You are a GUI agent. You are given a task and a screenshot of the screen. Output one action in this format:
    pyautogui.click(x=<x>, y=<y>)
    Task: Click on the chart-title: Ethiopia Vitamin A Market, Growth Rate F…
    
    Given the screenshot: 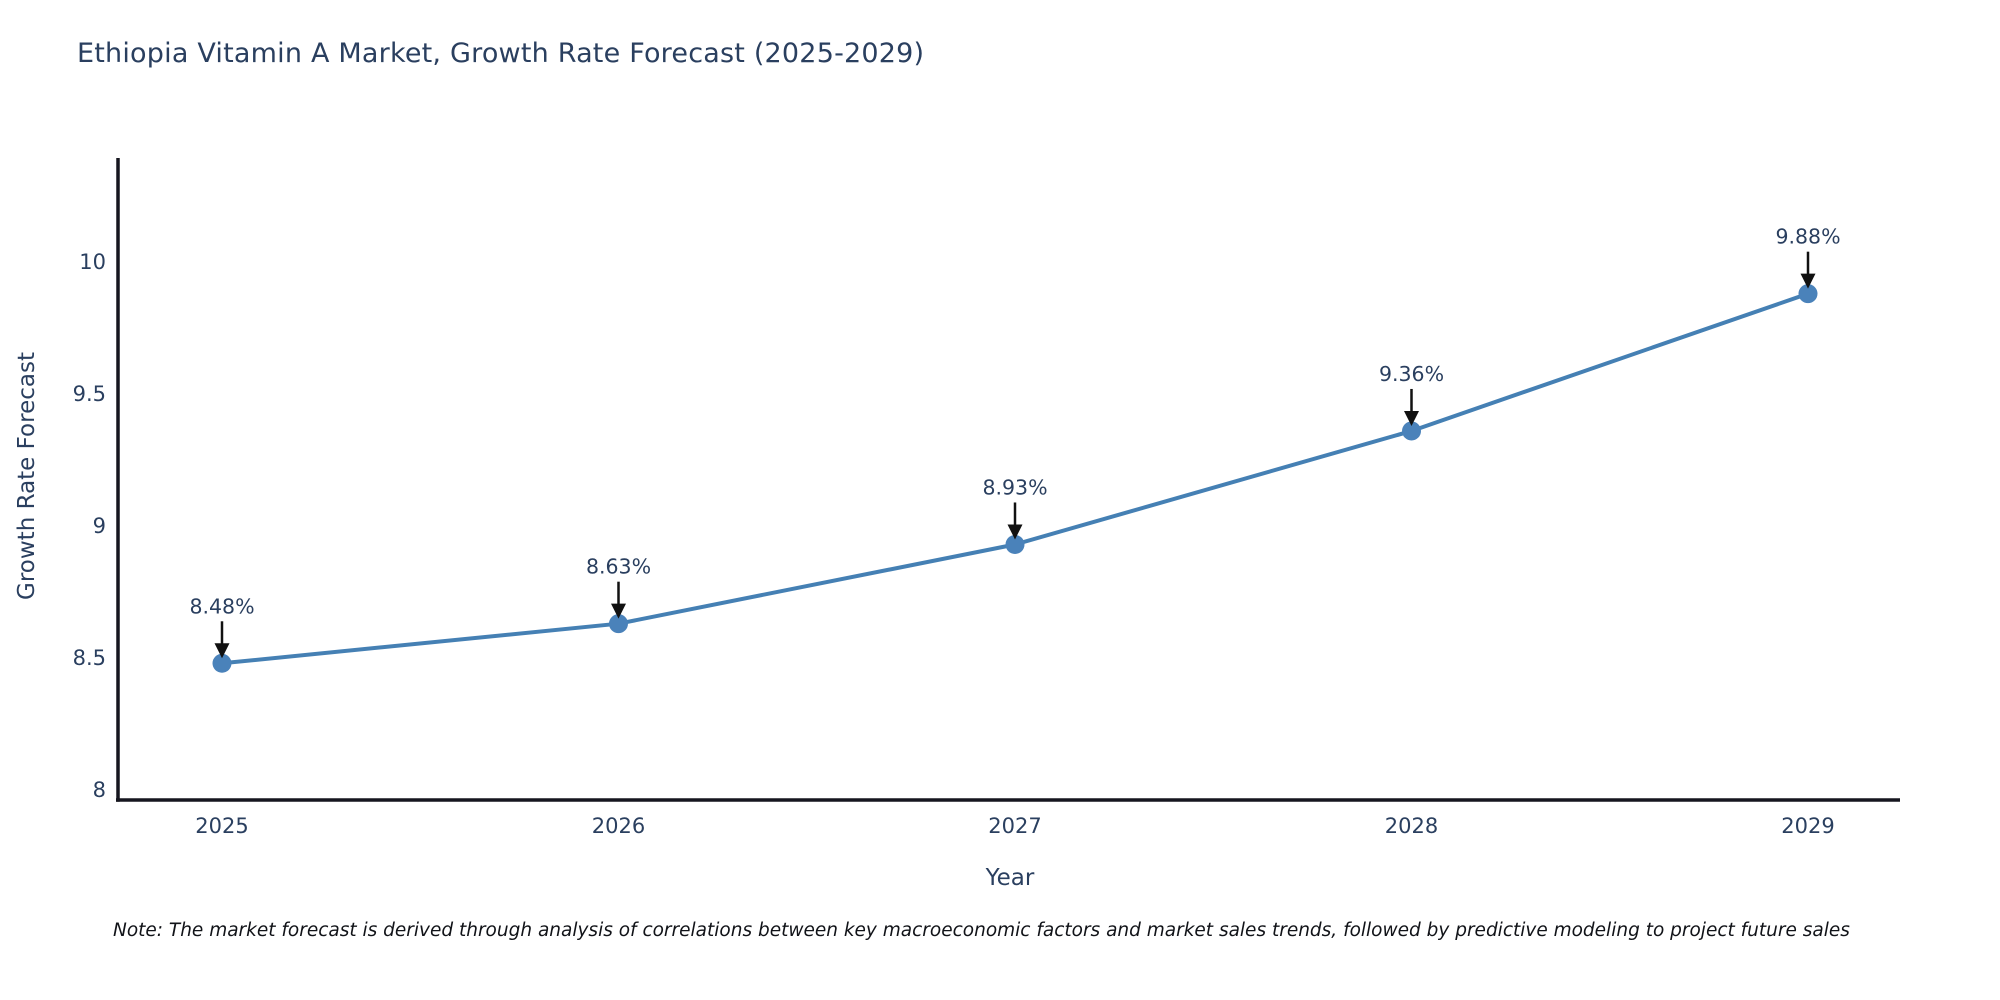 What is the action you would take?
    pyautogui.click(x=501, y=53)
    